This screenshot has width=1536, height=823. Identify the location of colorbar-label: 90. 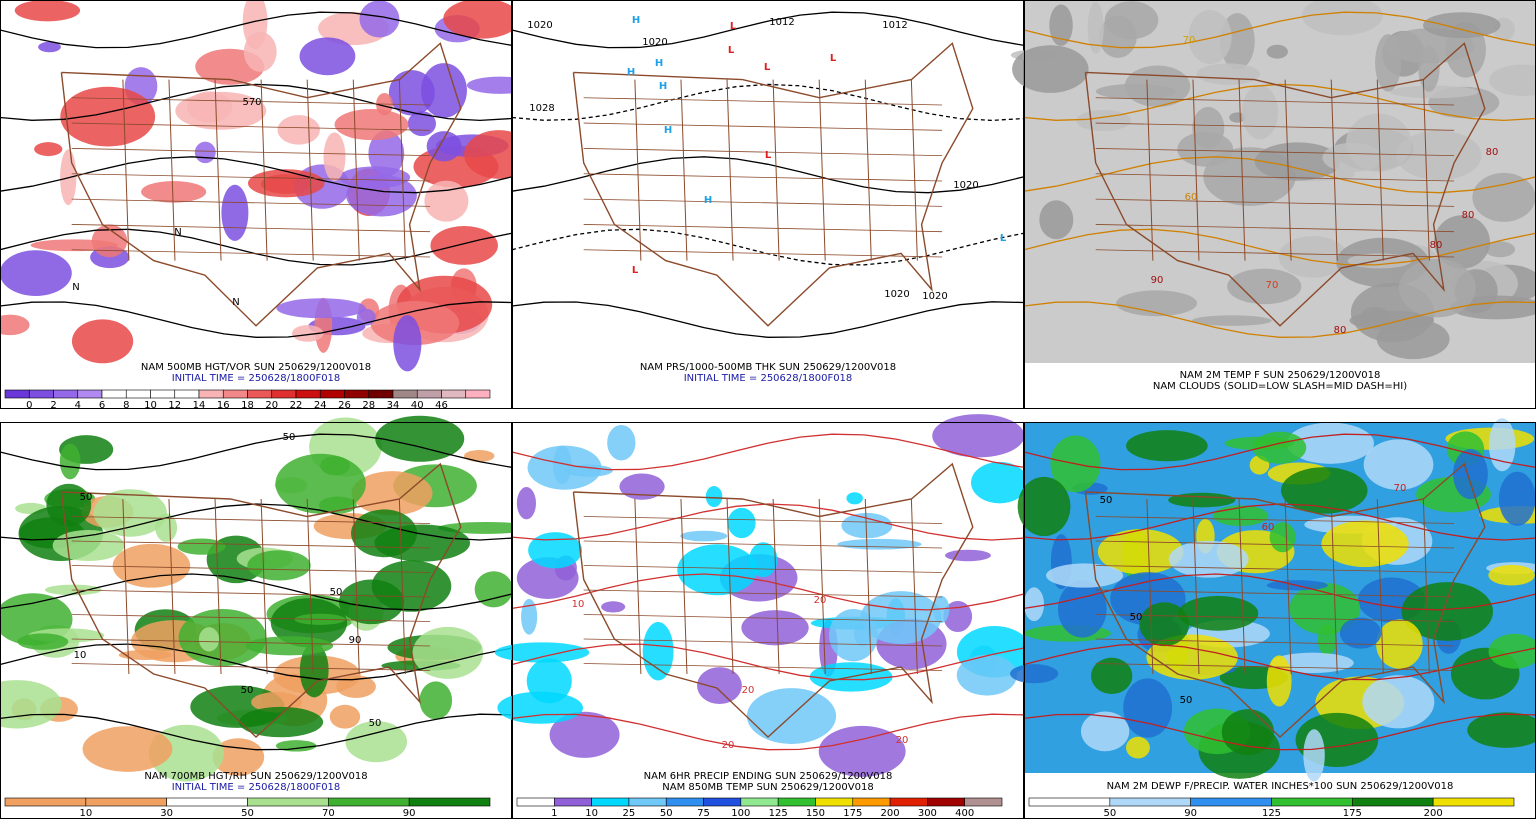
(409, 813).